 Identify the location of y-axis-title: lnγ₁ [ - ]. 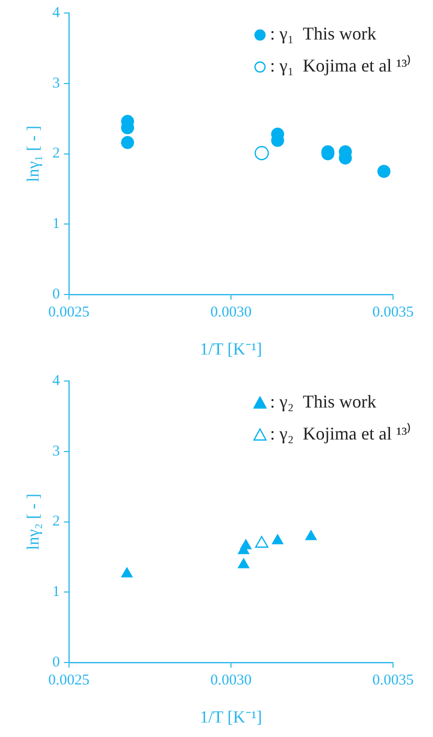
(33, 154).